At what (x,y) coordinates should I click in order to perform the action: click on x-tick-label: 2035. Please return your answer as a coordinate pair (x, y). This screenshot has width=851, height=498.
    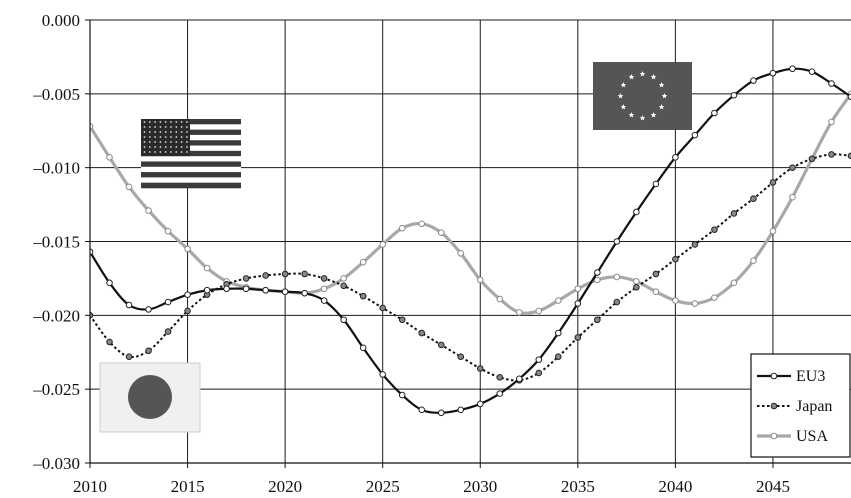
    Looking at the image, I should click on (578, 486).